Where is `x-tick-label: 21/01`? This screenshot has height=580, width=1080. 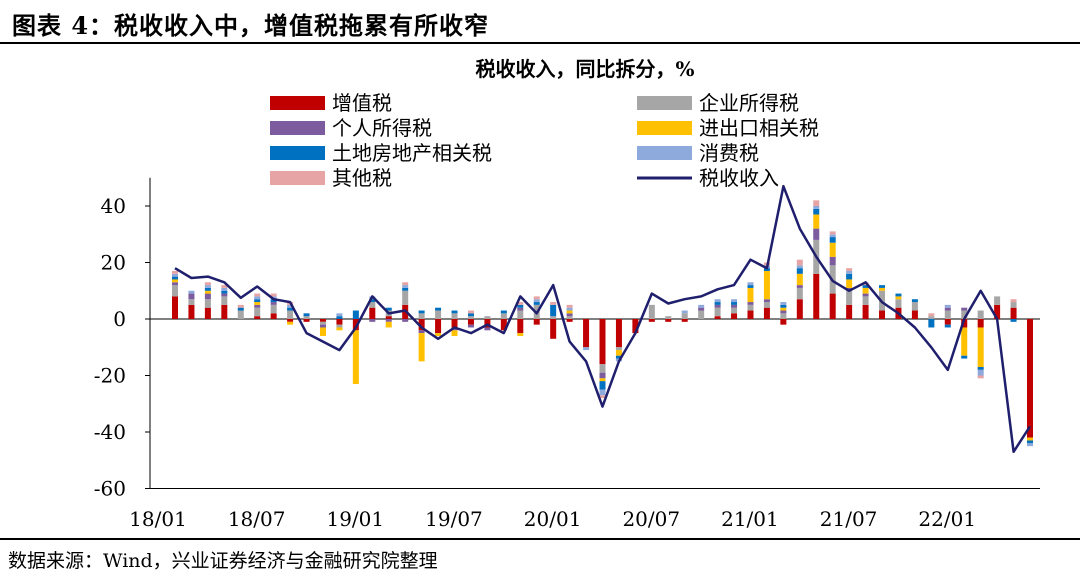
x-tick-label: 21/01 is located at coordinates (750, 519).